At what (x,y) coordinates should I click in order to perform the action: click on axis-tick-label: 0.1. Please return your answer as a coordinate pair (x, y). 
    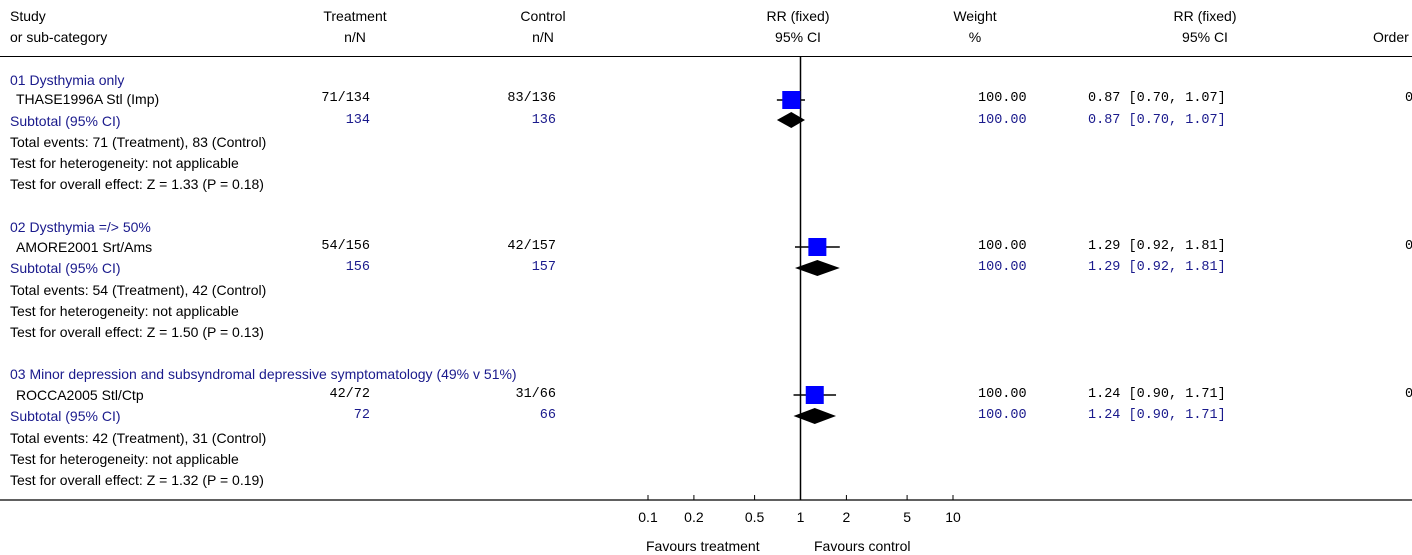
    Looking at the image, I should click on (648, 517).